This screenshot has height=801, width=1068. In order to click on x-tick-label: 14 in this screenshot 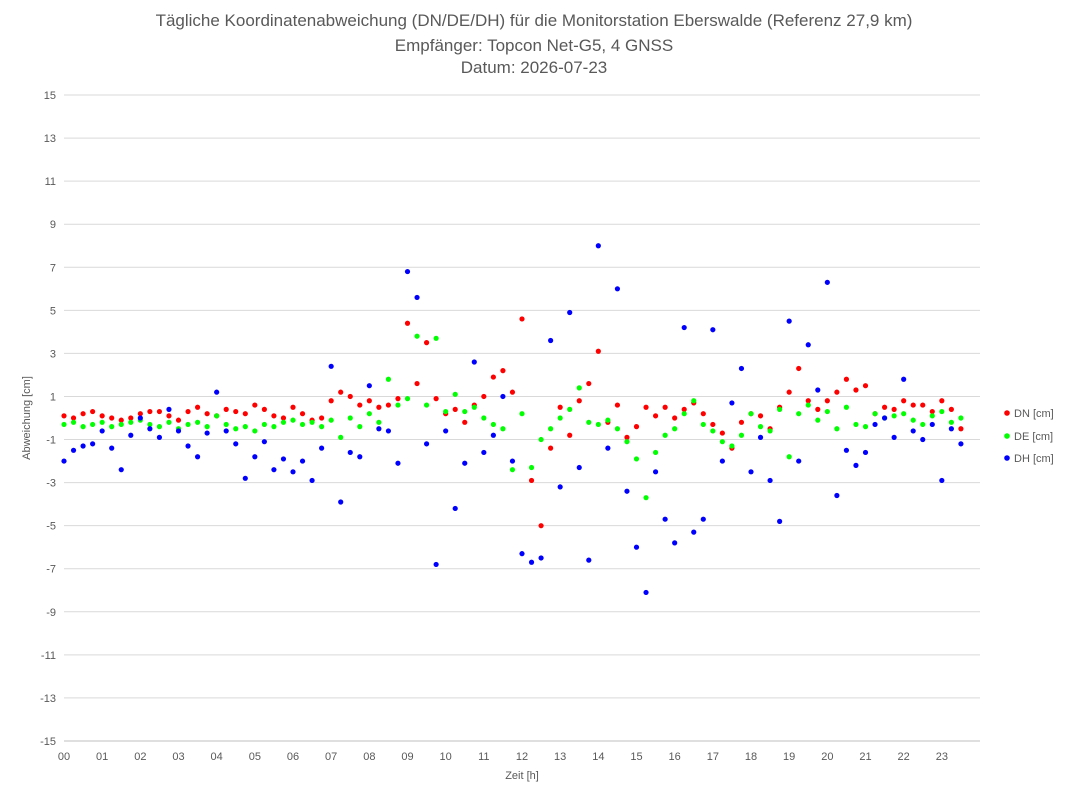, I will do `click(598, 757)`.